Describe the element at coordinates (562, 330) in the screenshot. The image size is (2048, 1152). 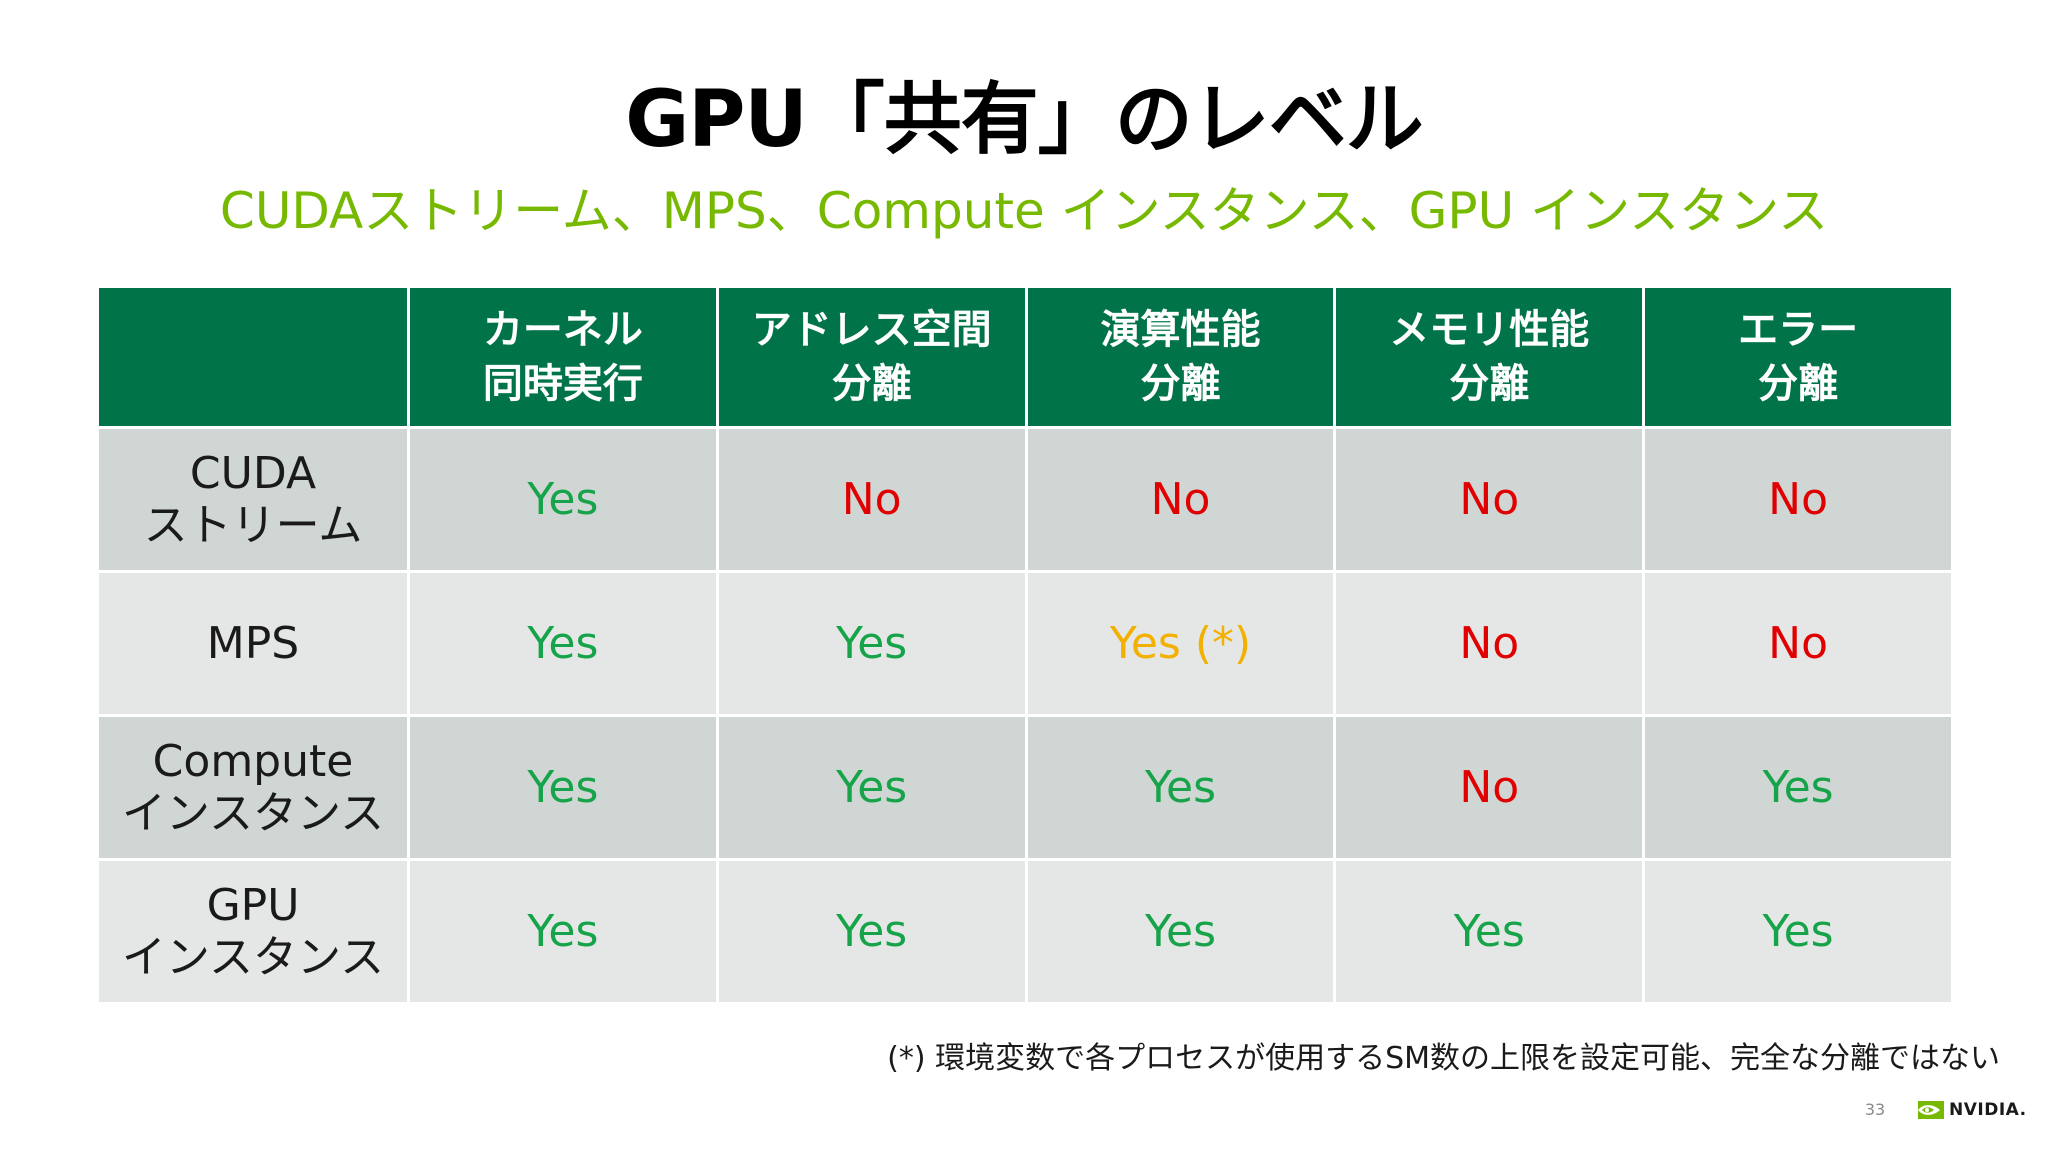
I see `column-header-line: カーネル` at that location.